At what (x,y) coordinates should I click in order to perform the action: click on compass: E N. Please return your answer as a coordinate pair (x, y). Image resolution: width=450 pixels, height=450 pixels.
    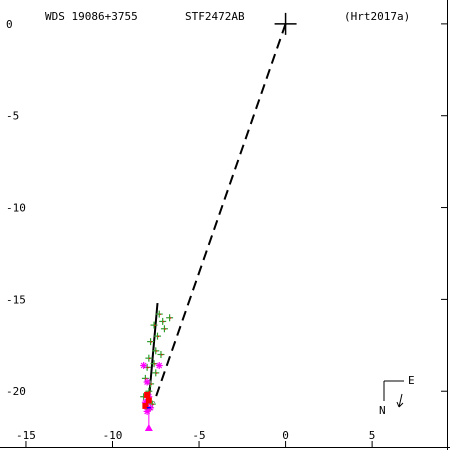
    Looking at the image, I should click on (397, 395).